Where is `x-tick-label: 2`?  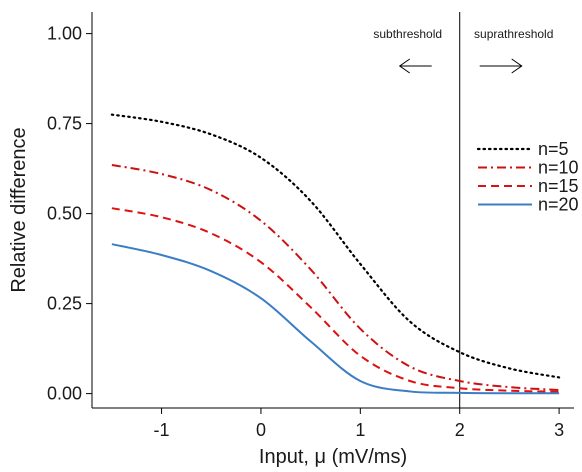 x-tick-label: 2 is located at coordinates (460, 430).